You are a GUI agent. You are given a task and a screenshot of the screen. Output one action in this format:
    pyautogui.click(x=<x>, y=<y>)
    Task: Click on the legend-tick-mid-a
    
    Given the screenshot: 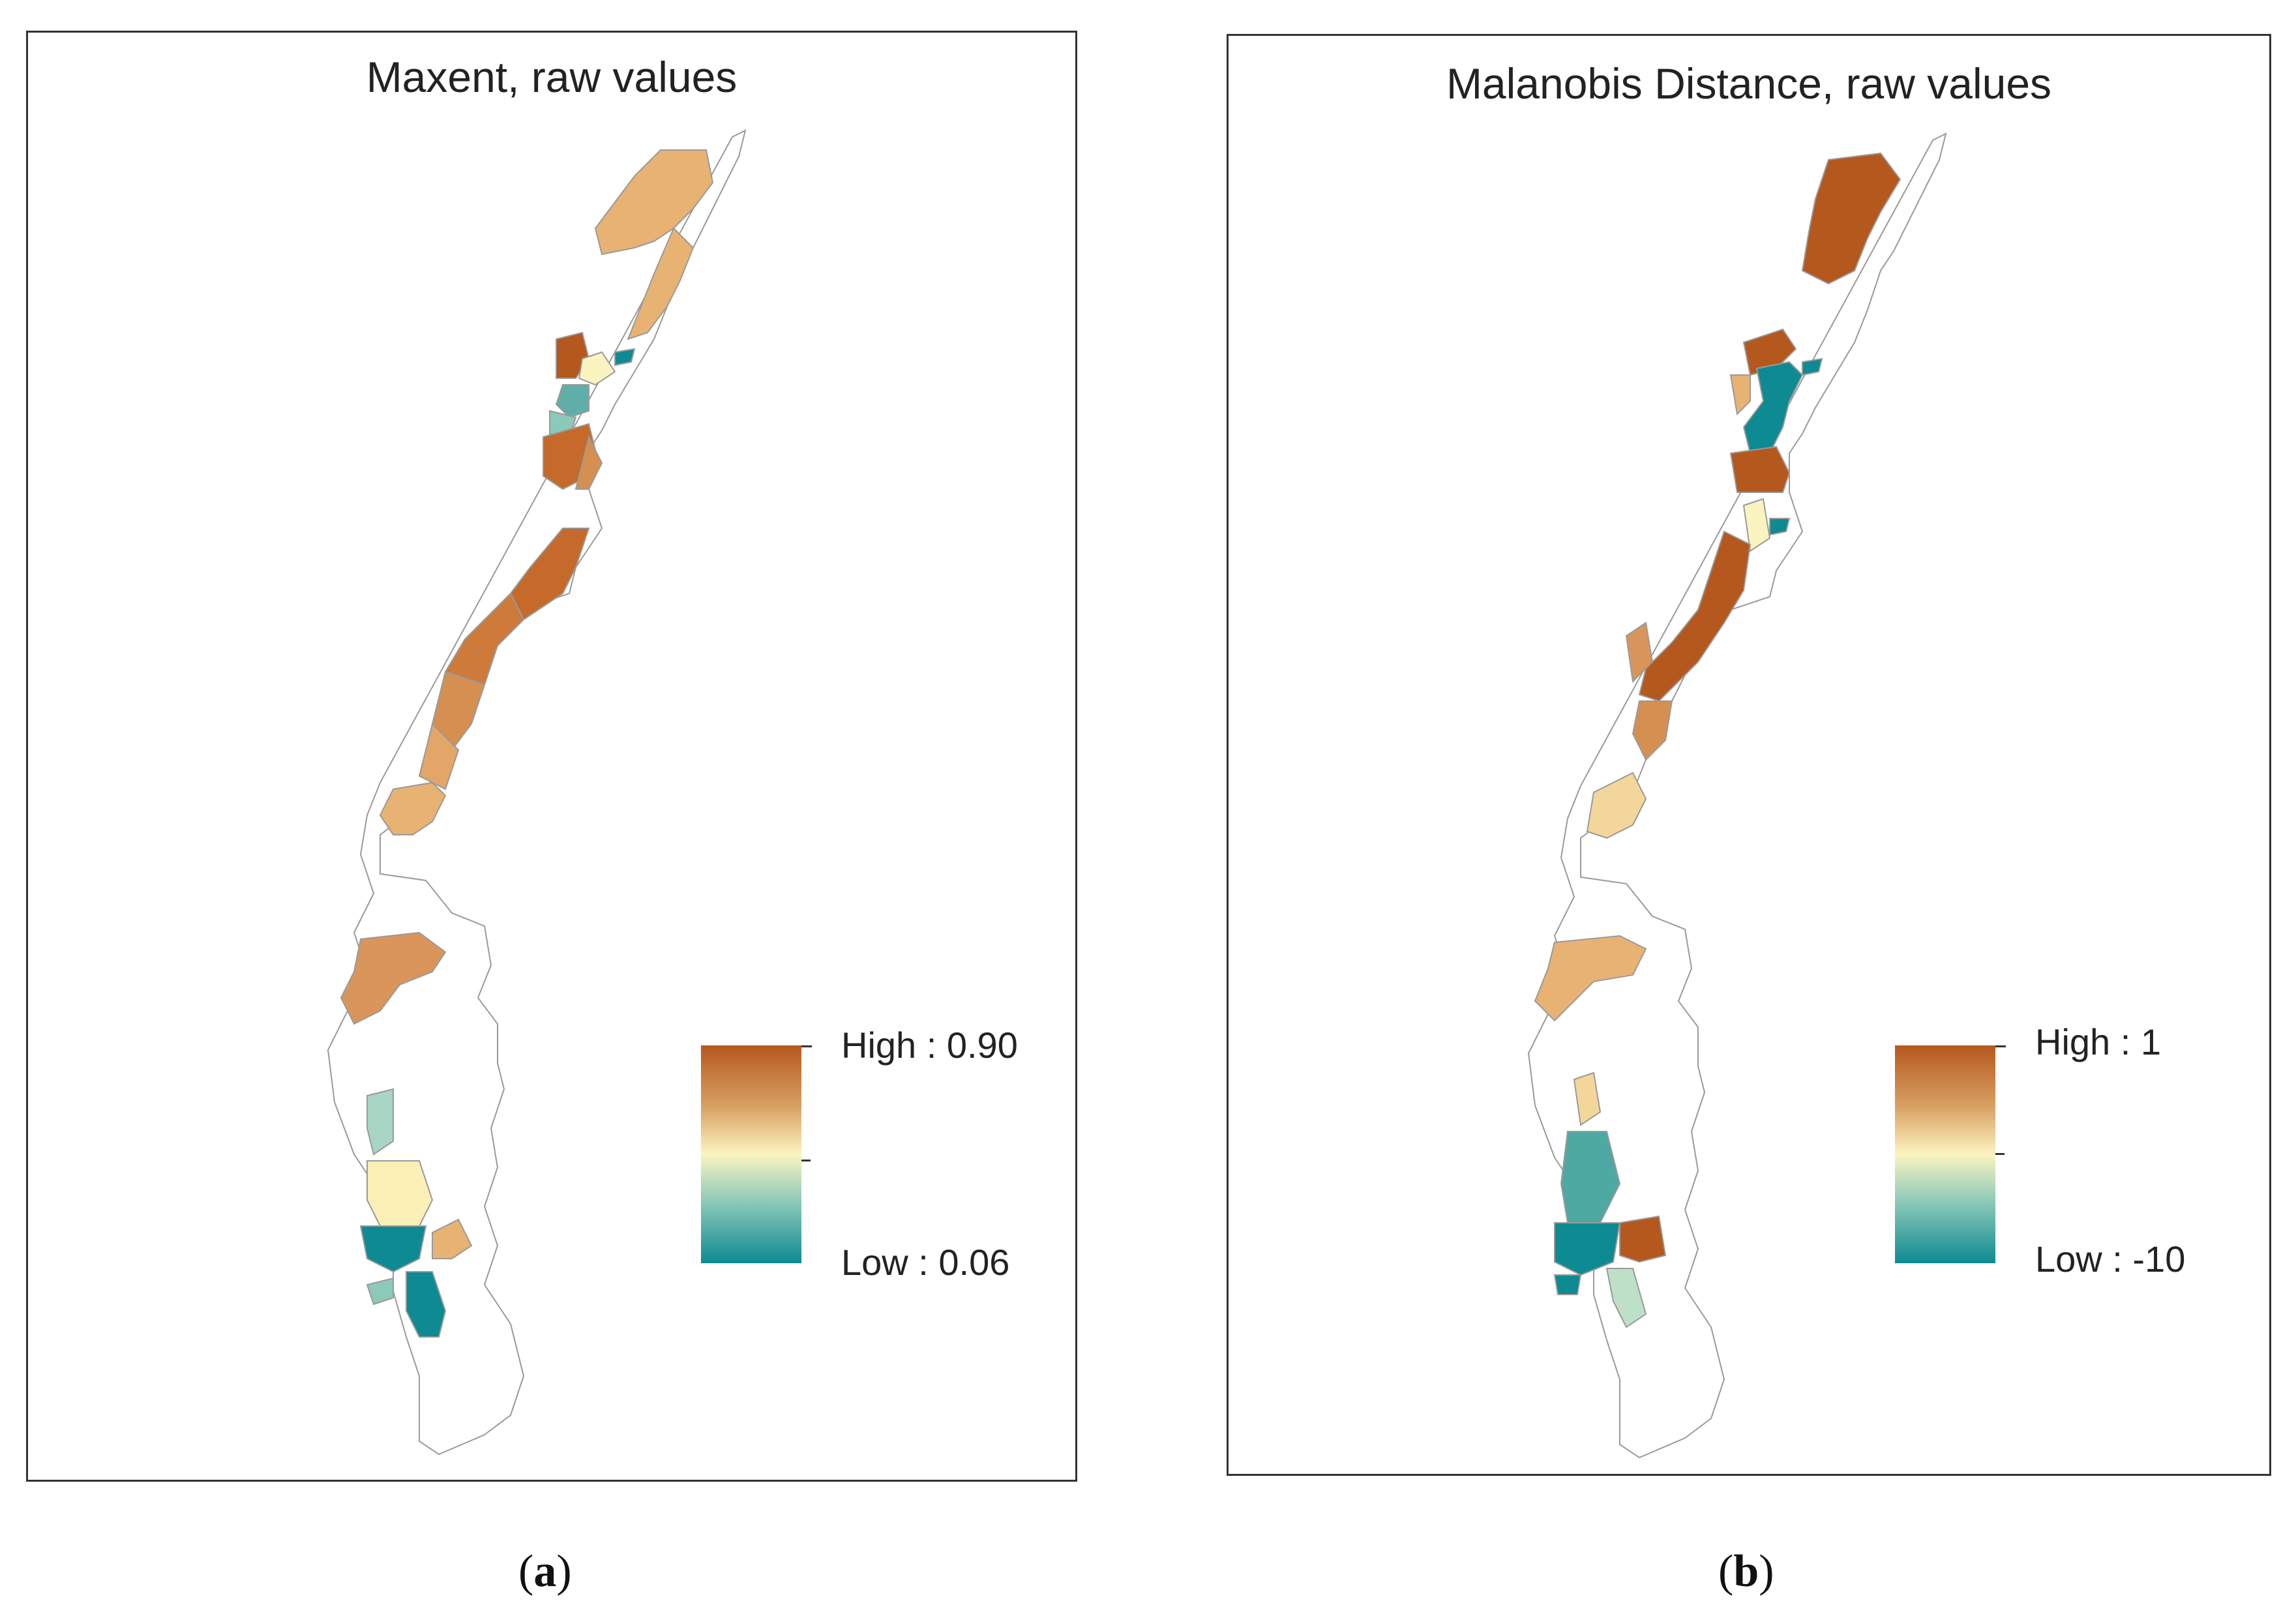 What is the action you would take?
    pyautogui.click(x=806, y=1160)
    